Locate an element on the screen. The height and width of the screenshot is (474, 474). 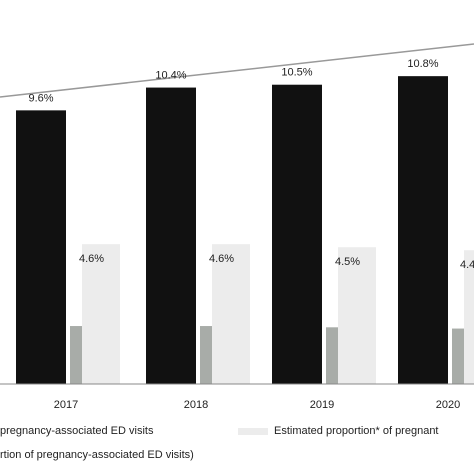
bar-series1-2019 is located at coordinates (297, 234).